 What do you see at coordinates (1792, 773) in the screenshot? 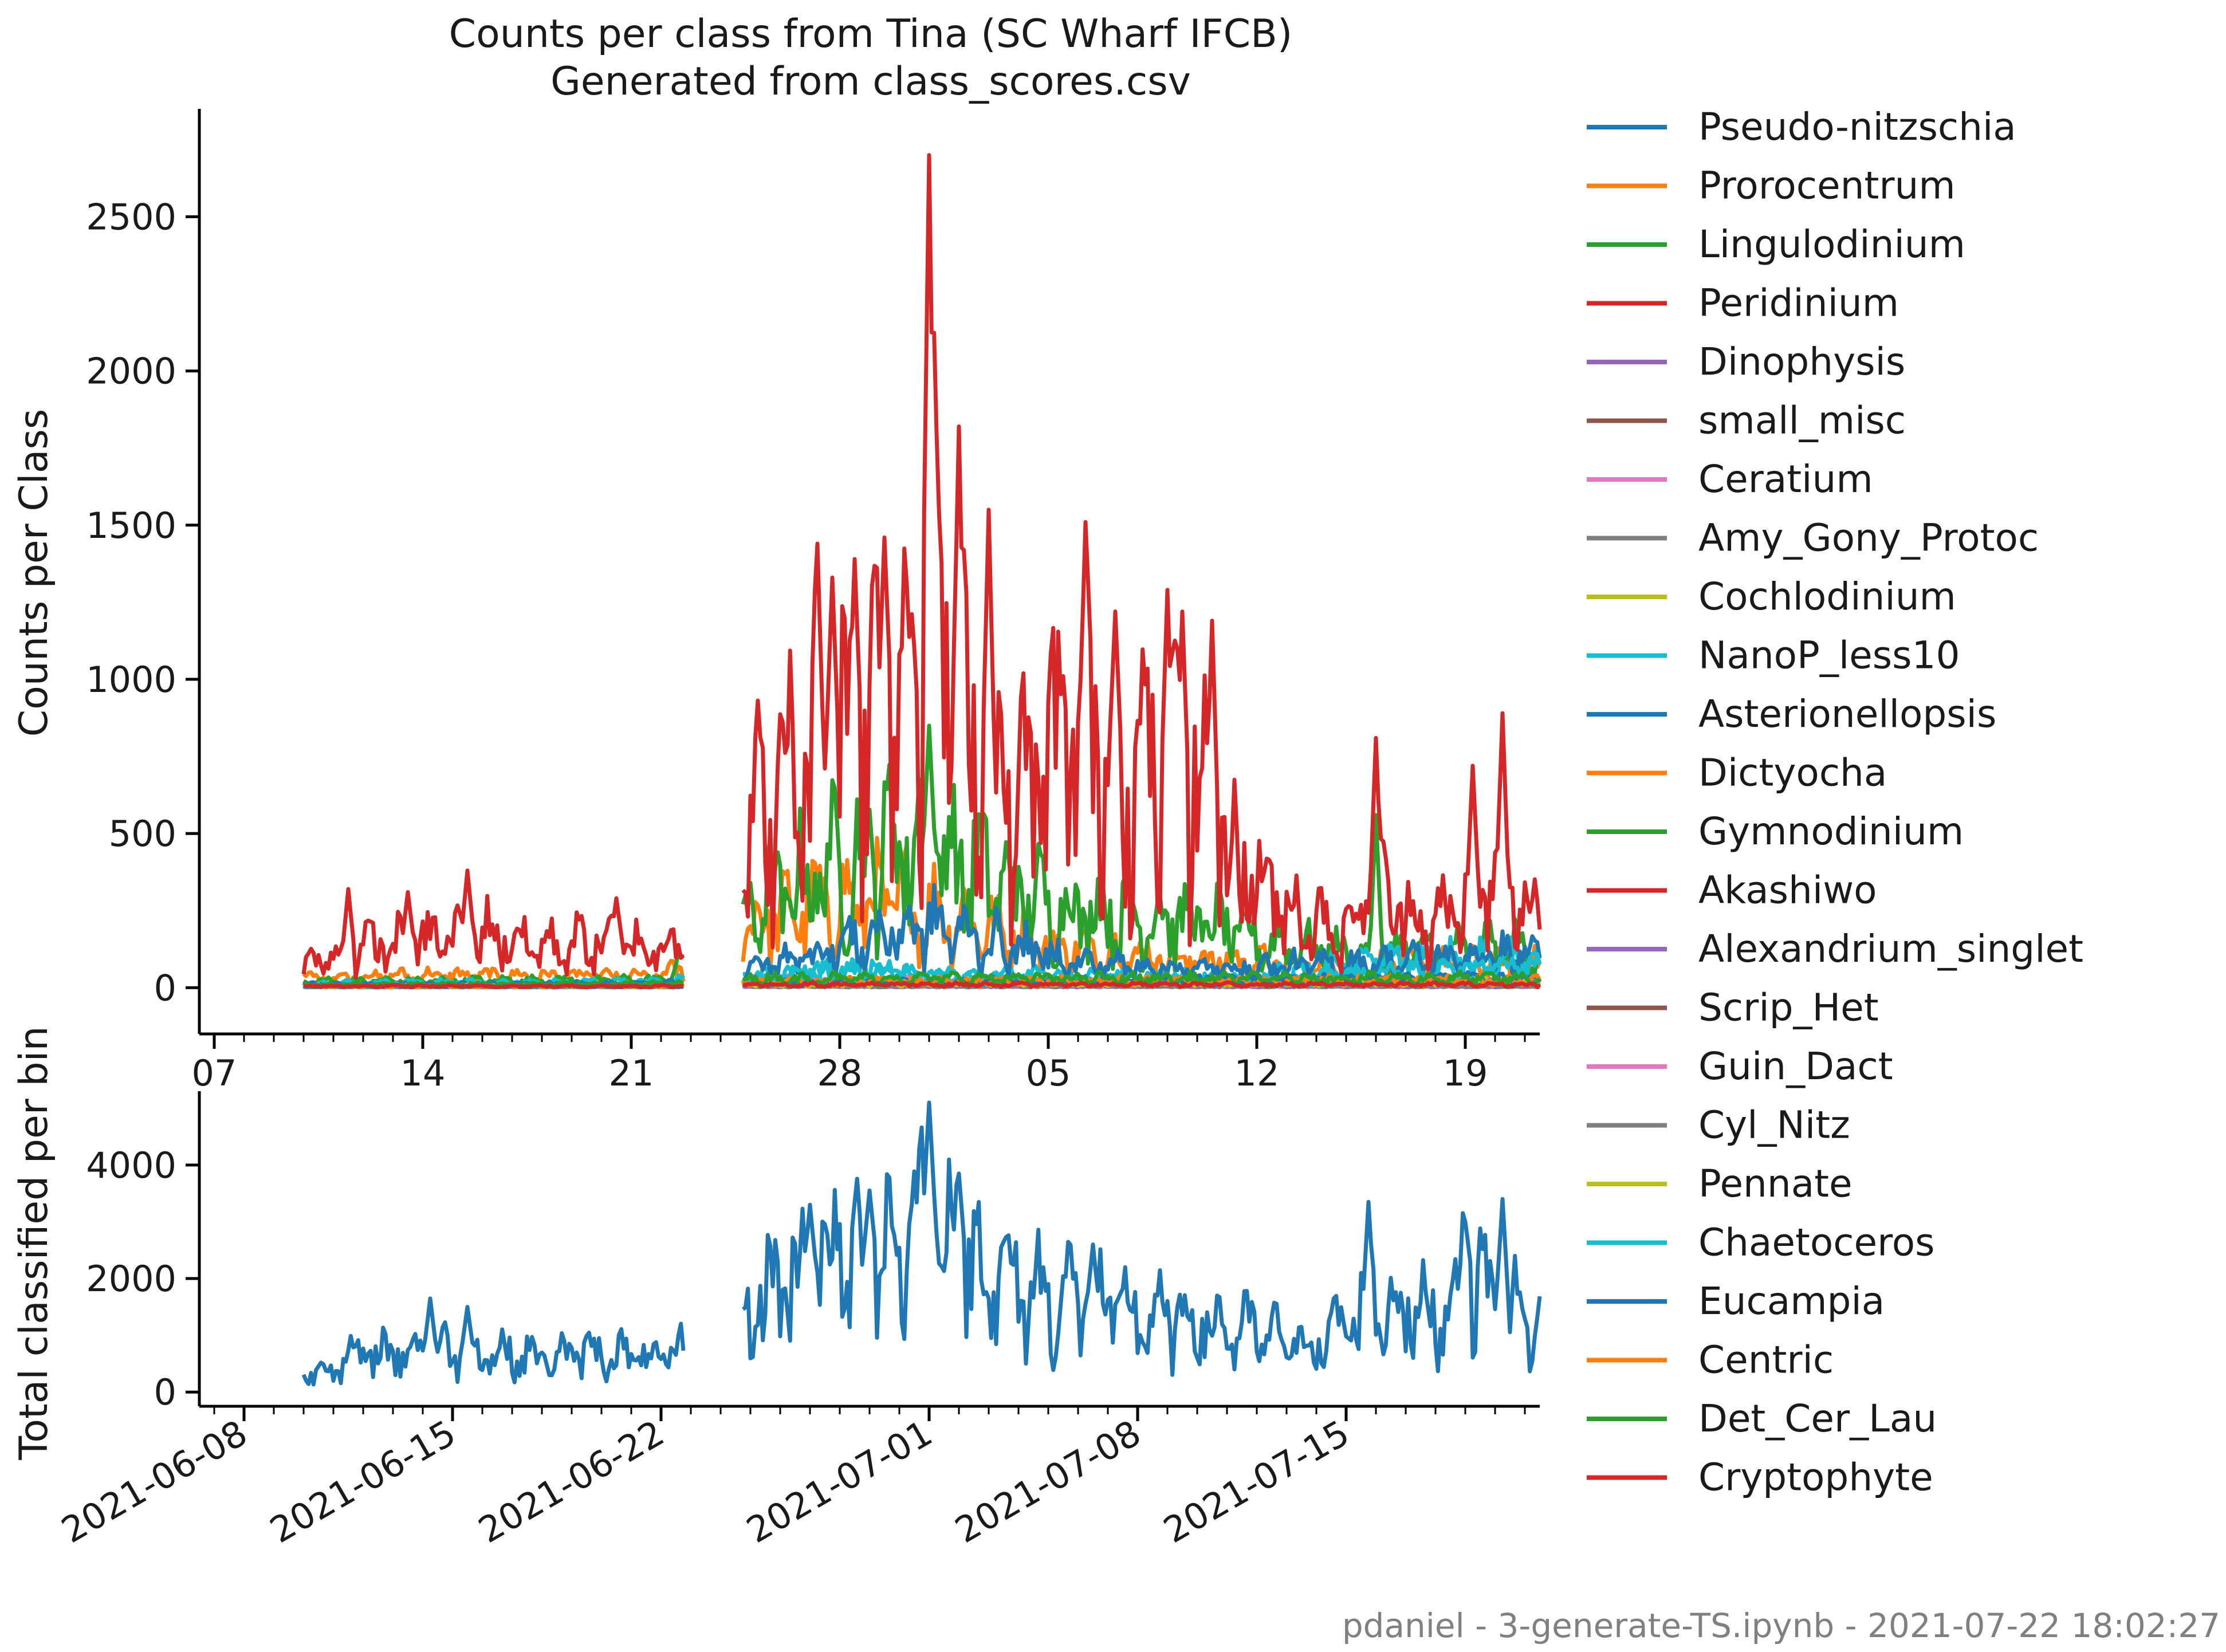
I see `legend-label: Dictyocha` at bounding box center [1792, 773].